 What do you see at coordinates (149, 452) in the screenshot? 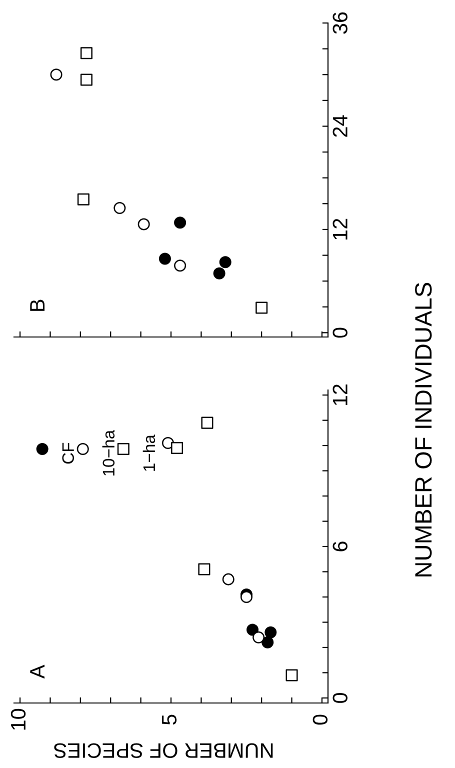
I see `legend-label: 1−ha` at bounding box center [149, 452].